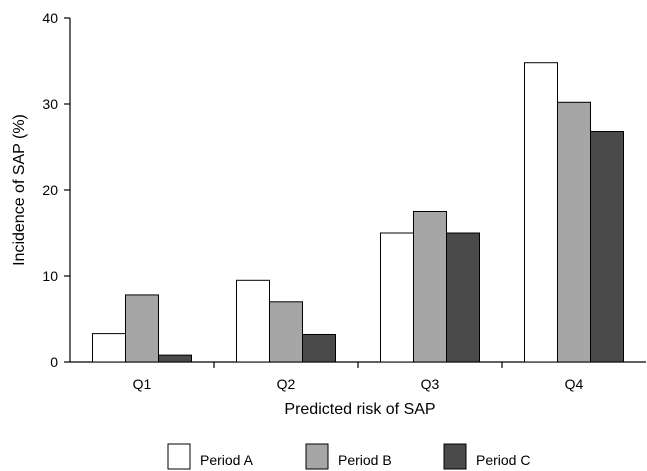 Image resolution: width=647 pixels, height=471 pixels. Describe the element at coordinates (365, 460) in the screenshot. I see `legend-label: Period B` at that location.